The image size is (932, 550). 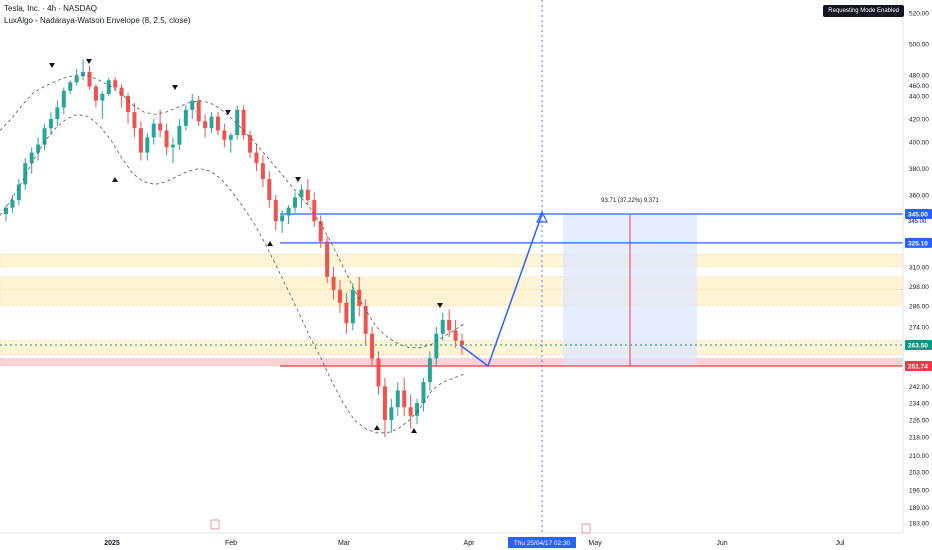 I want to click on requesting-mode-badge: Requesting Mode Enabled, so click(x=863, y=11).